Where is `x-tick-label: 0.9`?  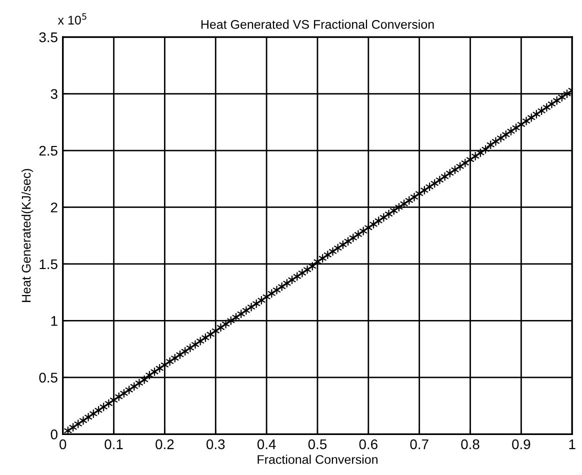 x-tick-label: 0.9 is located at coordinates (521, 444).